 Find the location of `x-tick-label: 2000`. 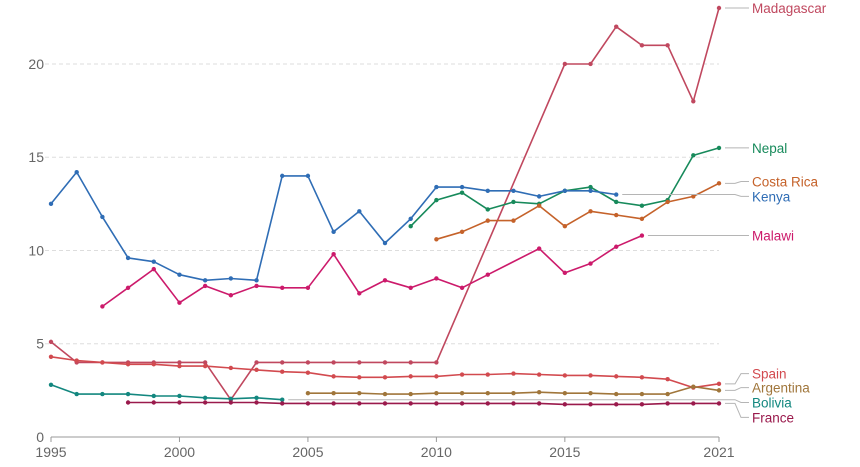

x-tick-label: 2000 is located at coordinates (179, 452).